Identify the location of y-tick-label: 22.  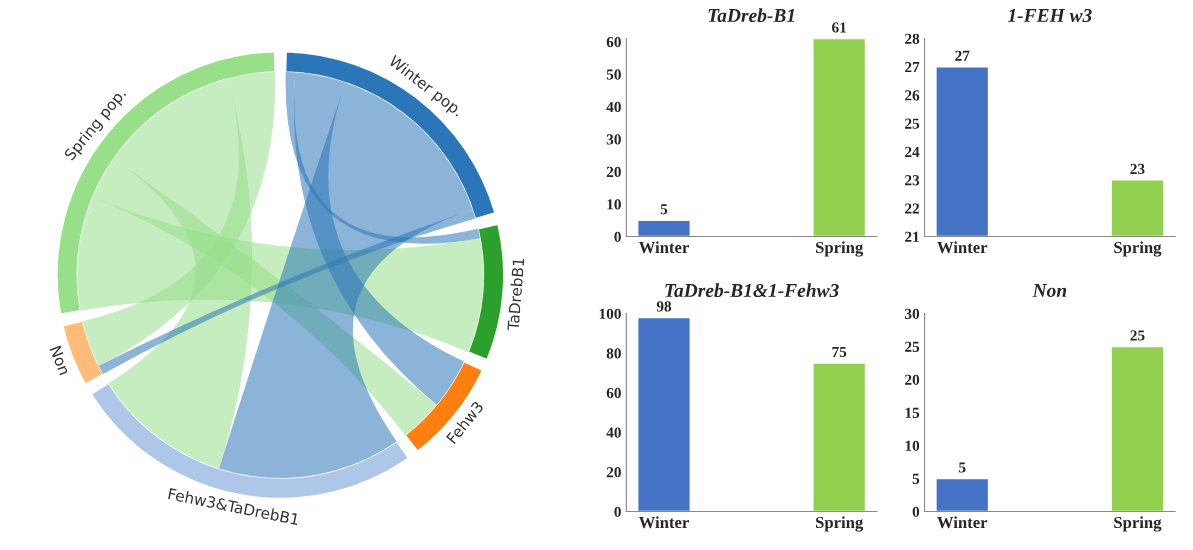
(912, 208).